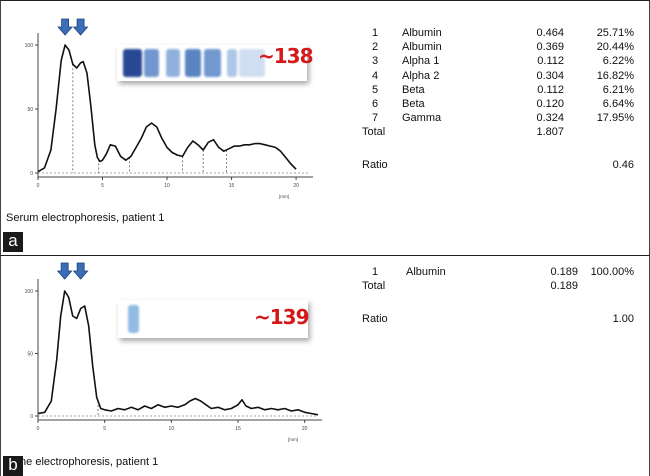 The height and width of the screenshot is (476, 650). Describe the element at coordinates (375, 104) in the screenshot. I see `fraction-index: 6` at that location.